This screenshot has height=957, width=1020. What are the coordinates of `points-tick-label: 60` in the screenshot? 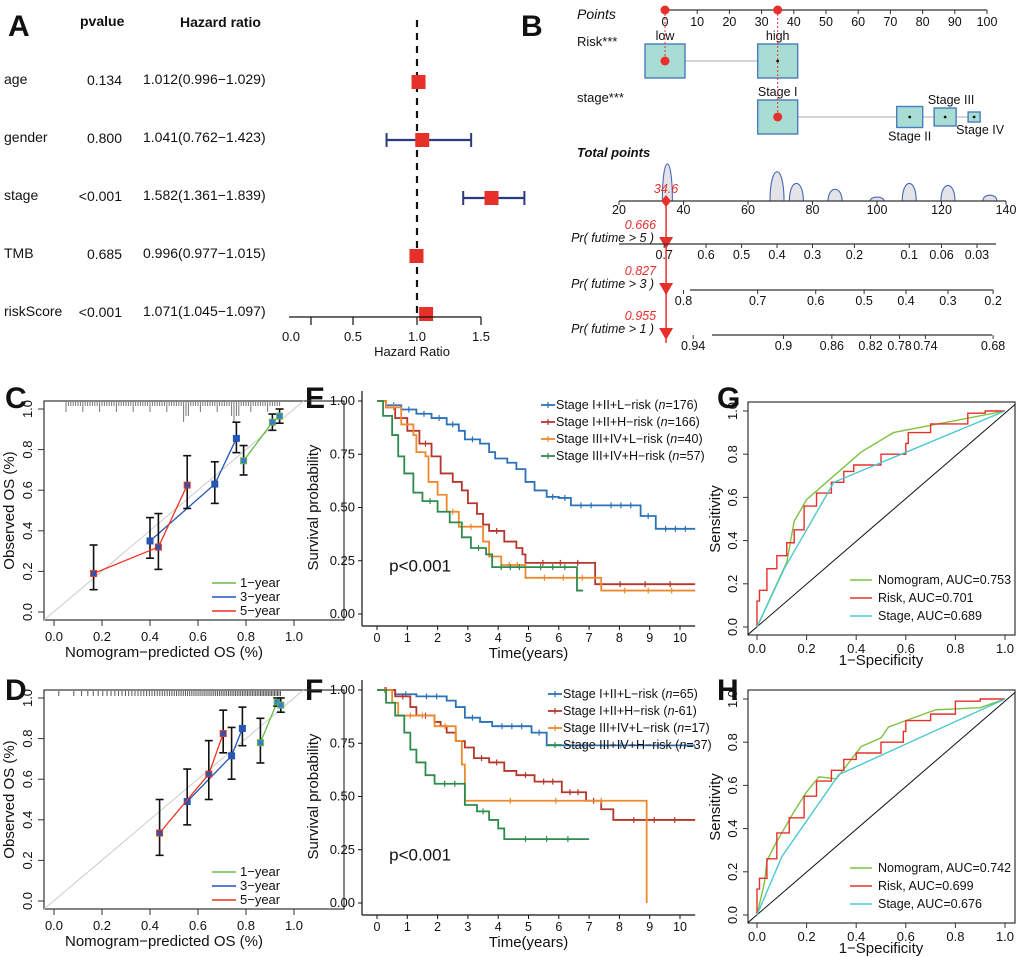 It's located at (858, 22).